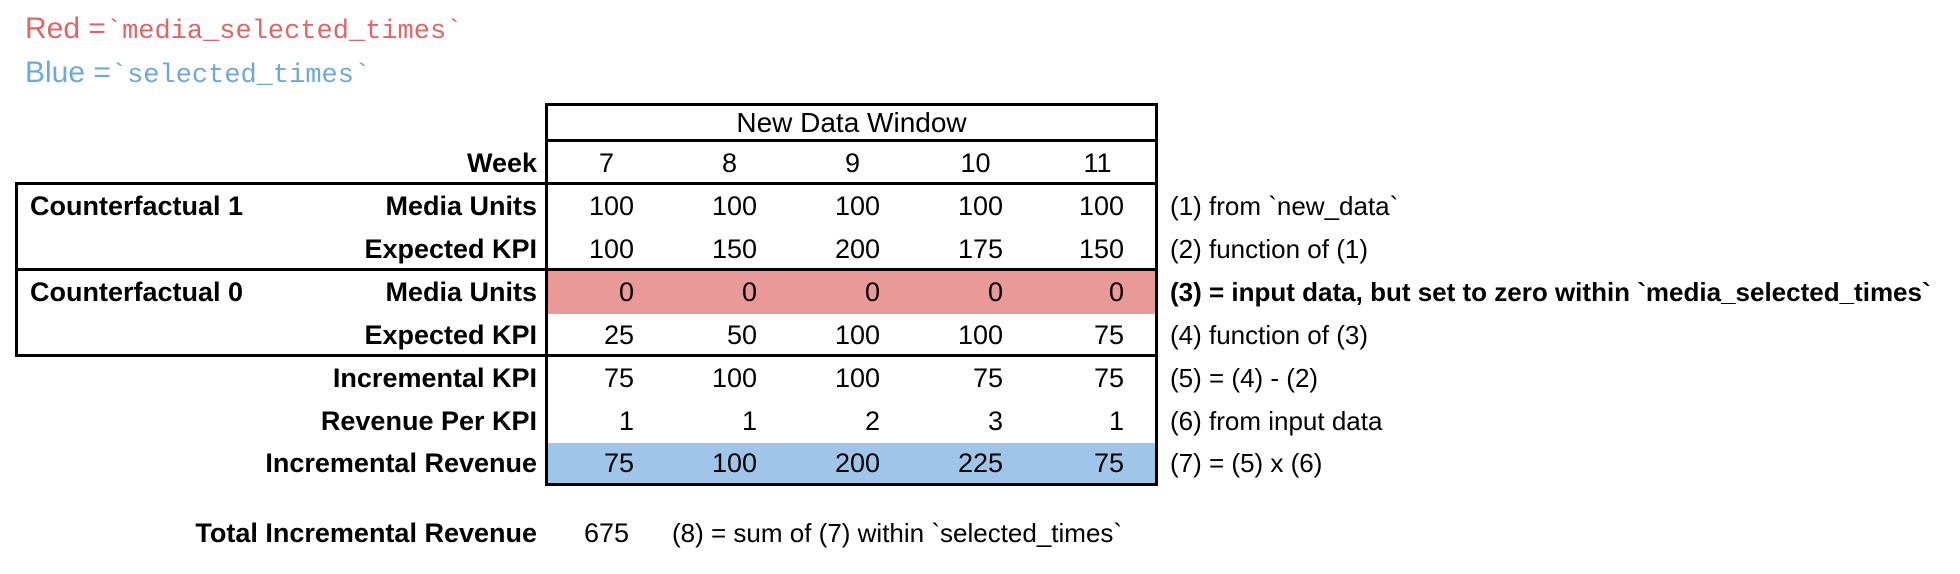 This screenshot has width=1960, height=574. I want to click on week-cell: 10, so click(975, 163).